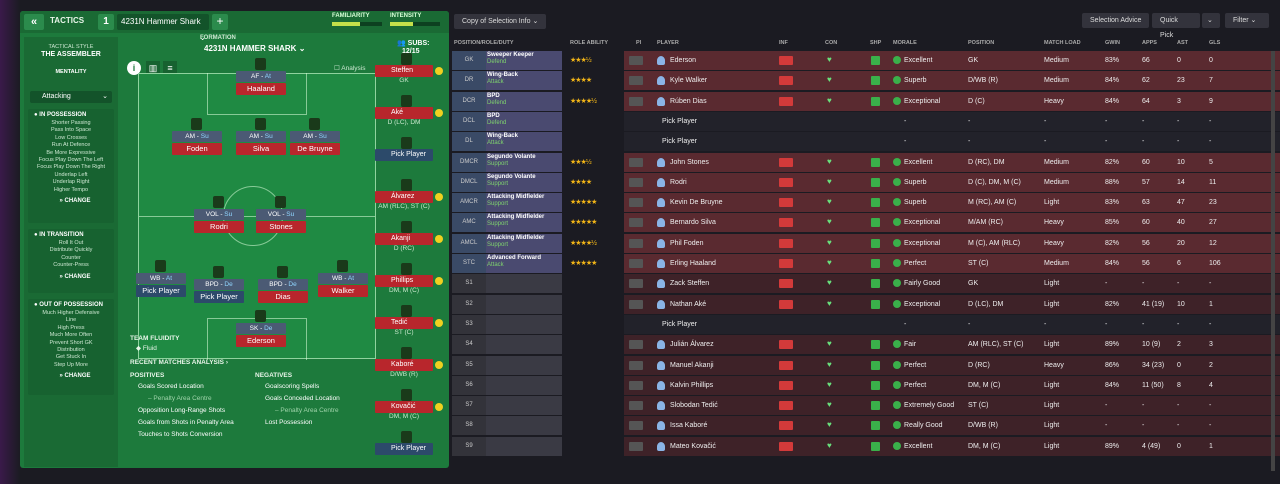 Image resolution: width=1280 pixels, height=484 pixels. Describe the element at coordinates (354, 279) in the screenshot. I see `formation-player-10: WB - At Walker` at that location.